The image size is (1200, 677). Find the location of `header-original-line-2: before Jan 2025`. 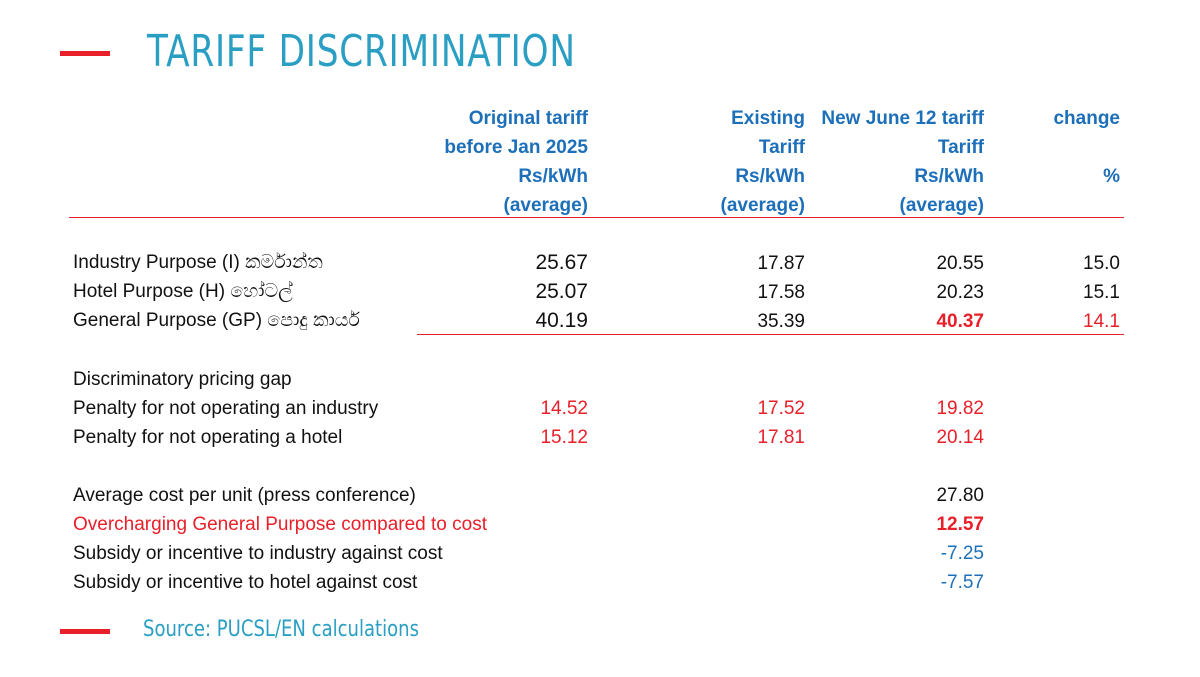

header-original-line-2: before Jan 2025 is located at coordinates (516, 147).